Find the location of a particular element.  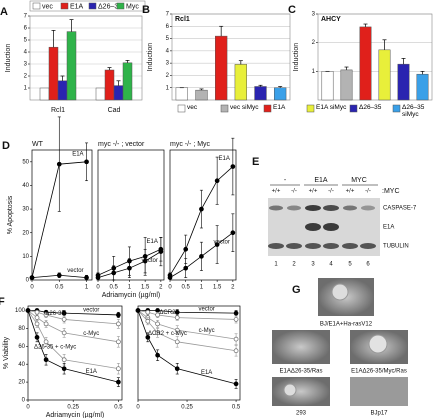

panel-letter: F is located at coordinates (2, 302).